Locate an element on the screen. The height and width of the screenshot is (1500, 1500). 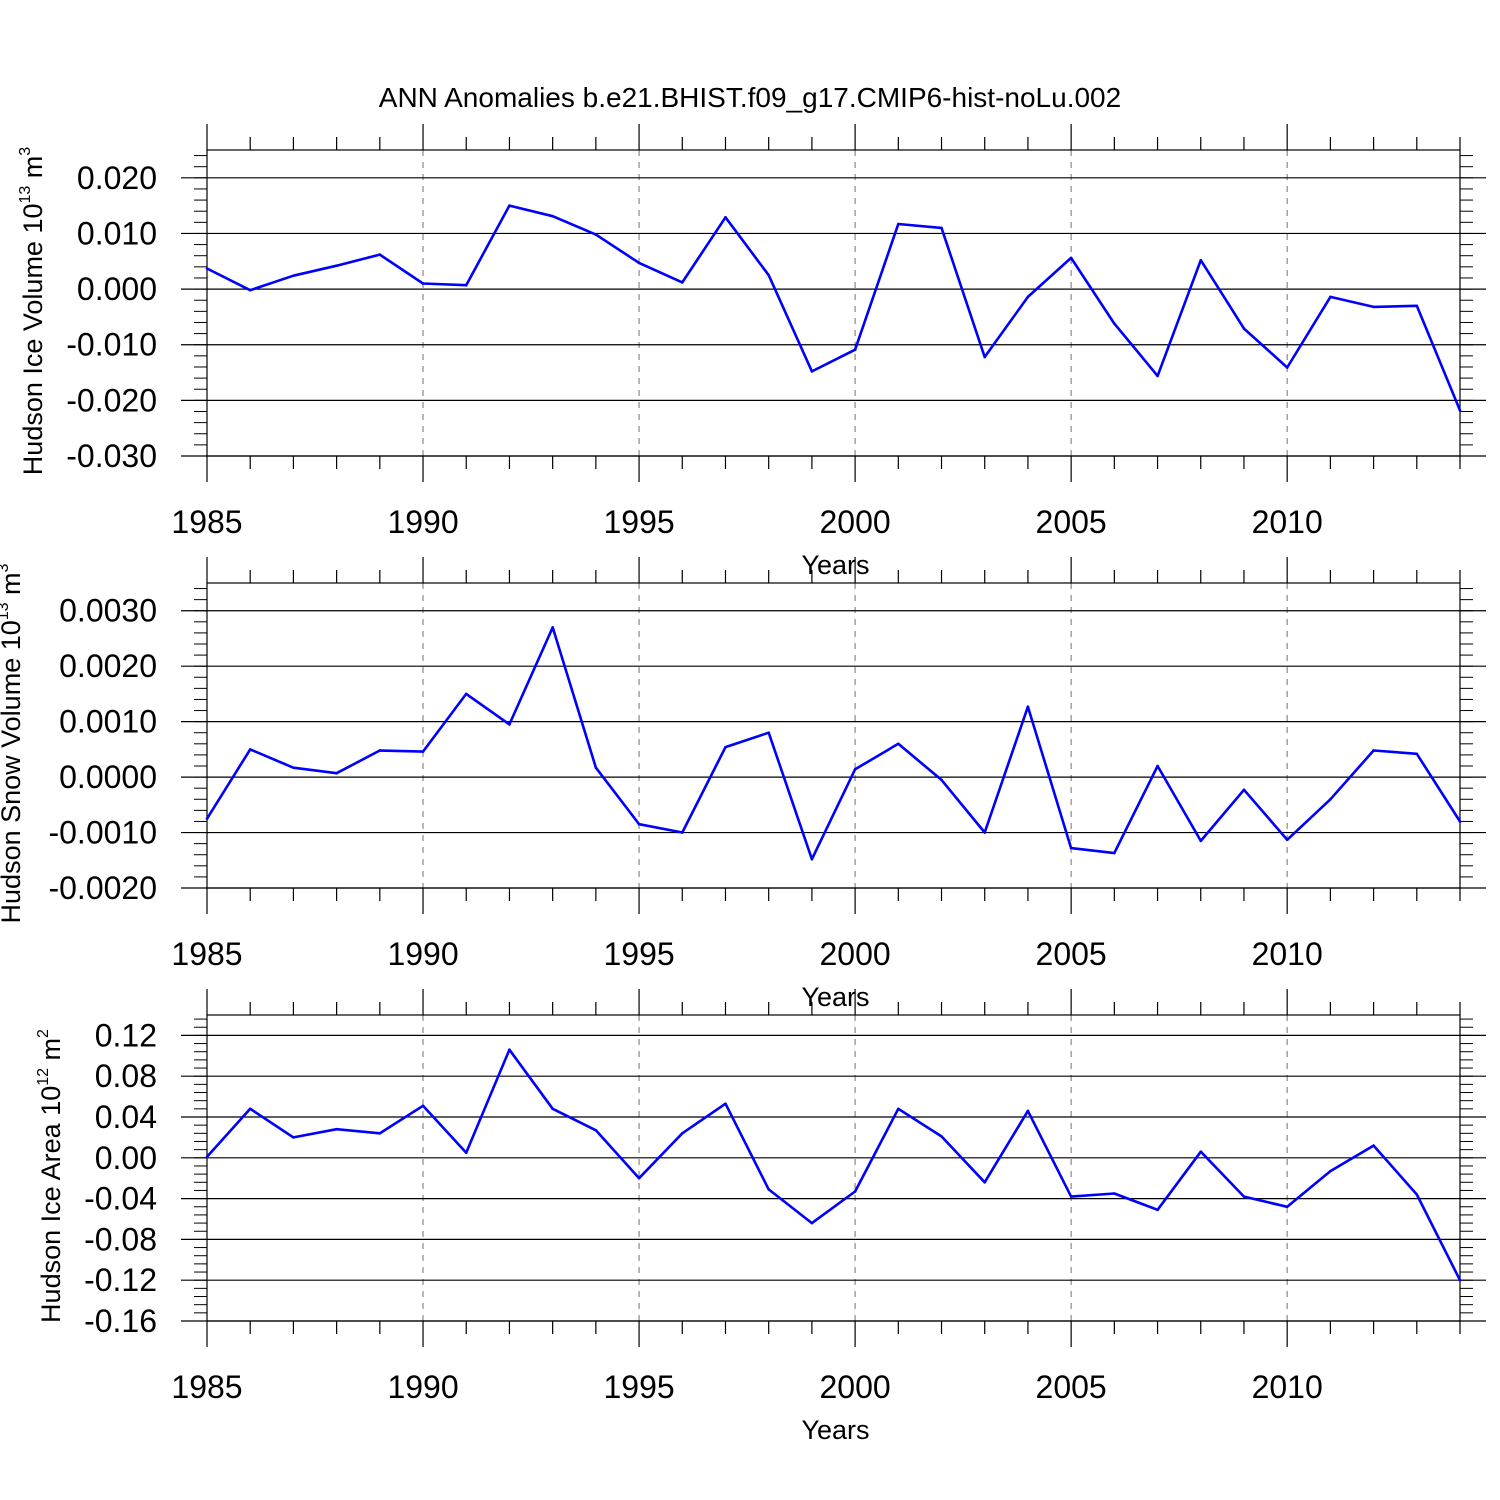
y-tick-label: -0.12 is located at coordinates (120, 1280).